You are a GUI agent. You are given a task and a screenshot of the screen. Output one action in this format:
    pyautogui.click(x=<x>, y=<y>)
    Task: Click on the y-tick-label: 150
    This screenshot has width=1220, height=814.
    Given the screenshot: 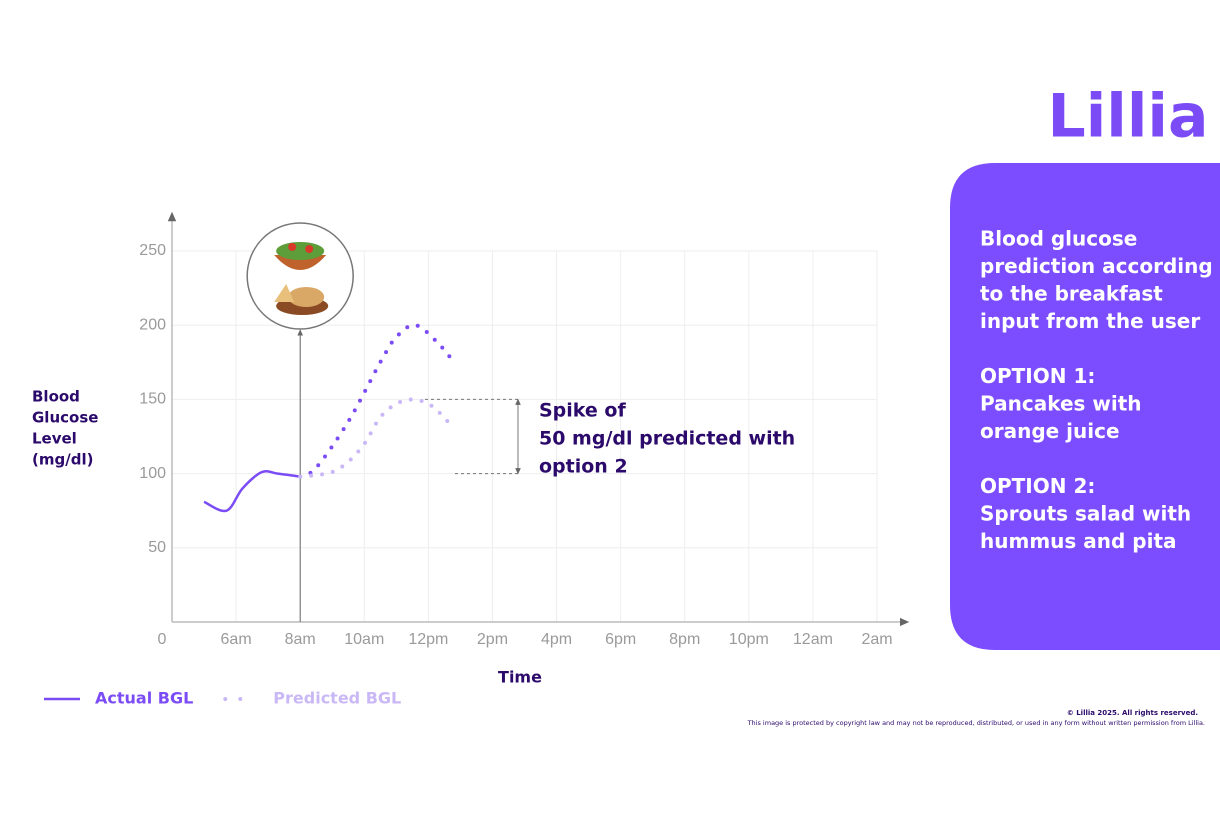 What is the action you would take?
    pyautogui.click(x=152, y=399)
    